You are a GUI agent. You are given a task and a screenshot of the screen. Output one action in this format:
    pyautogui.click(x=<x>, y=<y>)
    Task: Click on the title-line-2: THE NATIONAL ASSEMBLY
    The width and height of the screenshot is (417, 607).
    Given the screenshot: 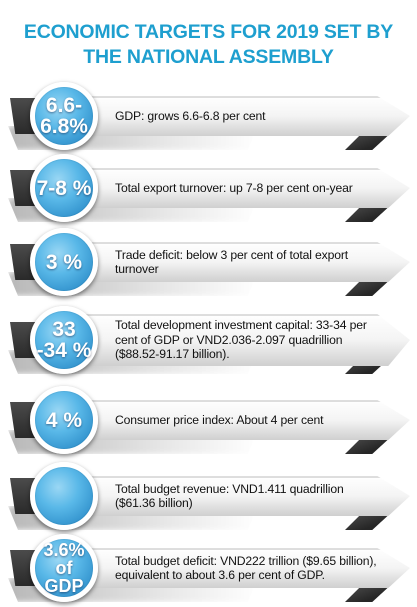 What is the action you would take?
    pyautogui.click(x=208, y=57)
    